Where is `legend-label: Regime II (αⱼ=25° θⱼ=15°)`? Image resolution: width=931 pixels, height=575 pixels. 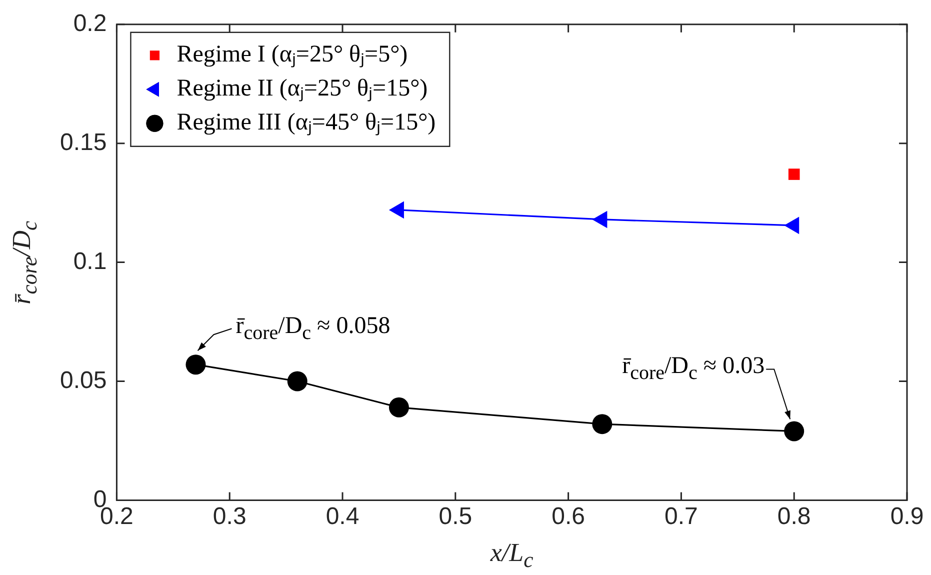 legend-label: Regime II (αⱼ=25° θⱼ=15°) is located at coordinates (302, 89).